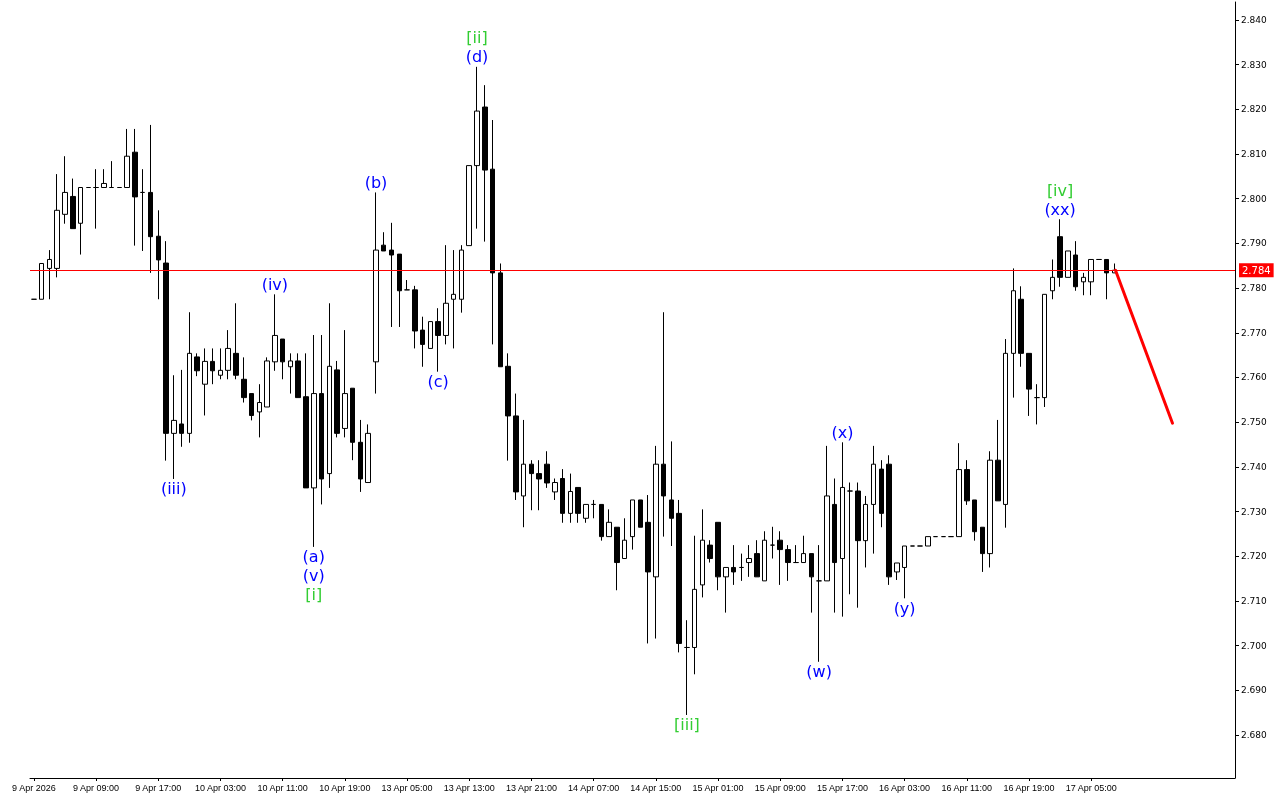 This screenshot has height=800, width=1280. I want to click on y-tick-label: 2.710, so click(1254, 600).